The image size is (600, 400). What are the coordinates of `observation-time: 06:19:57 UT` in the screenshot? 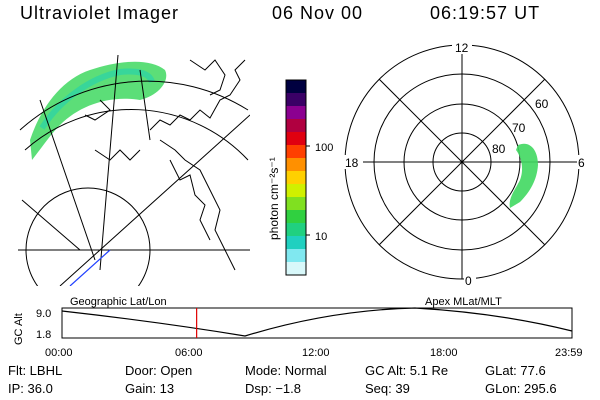 It's located at (485, 13).